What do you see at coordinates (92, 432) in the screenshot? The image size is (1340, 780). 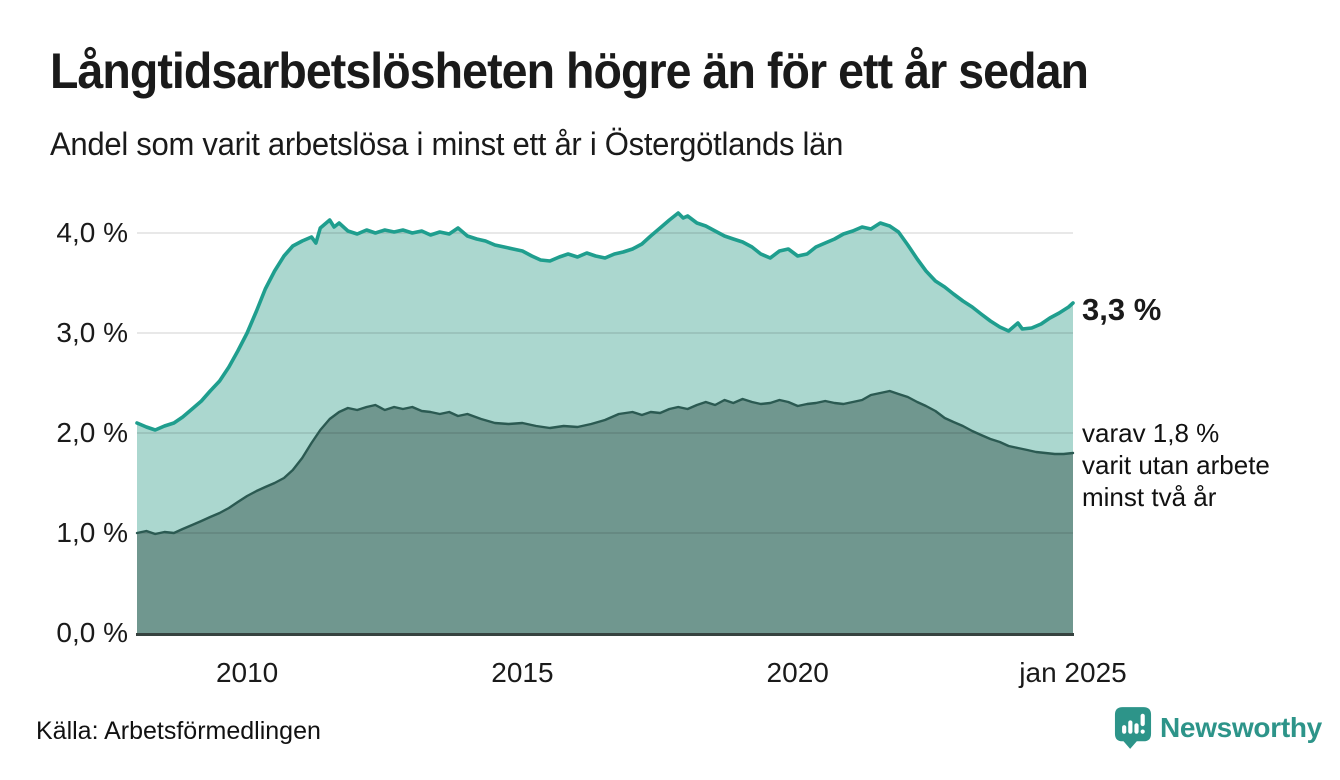 I see `y-tick-label: 2,0 %` at bounding box center [92, 432].